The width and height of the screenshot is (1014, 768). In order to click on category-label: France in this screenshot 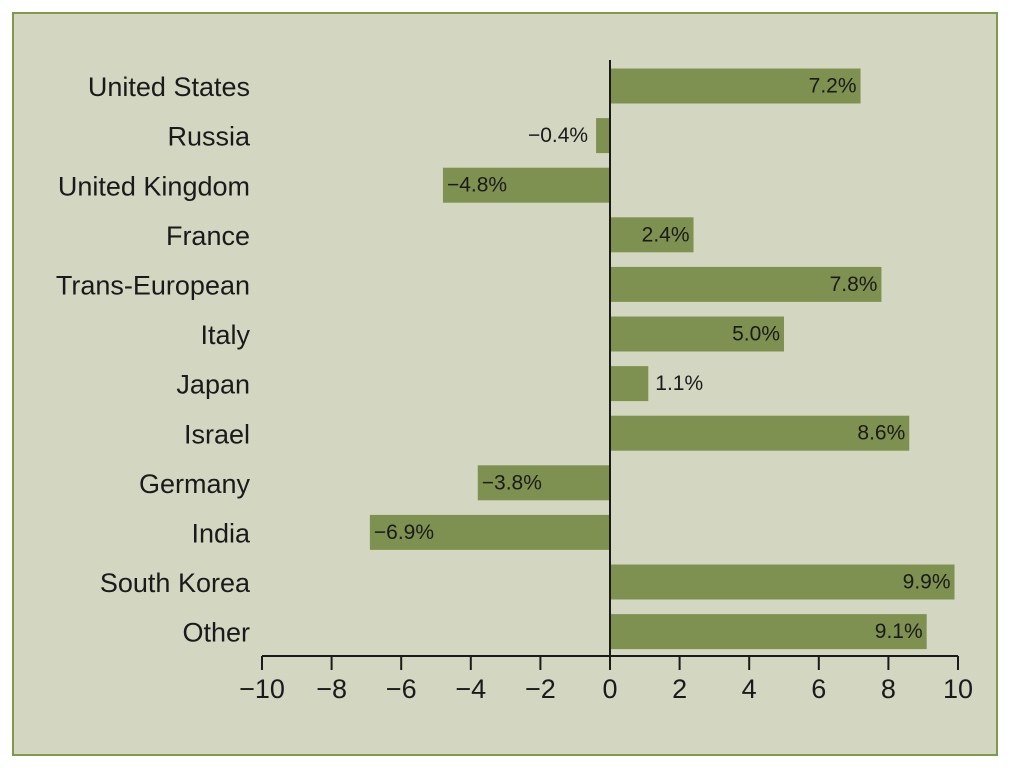, I will do `click(208, 236)`.